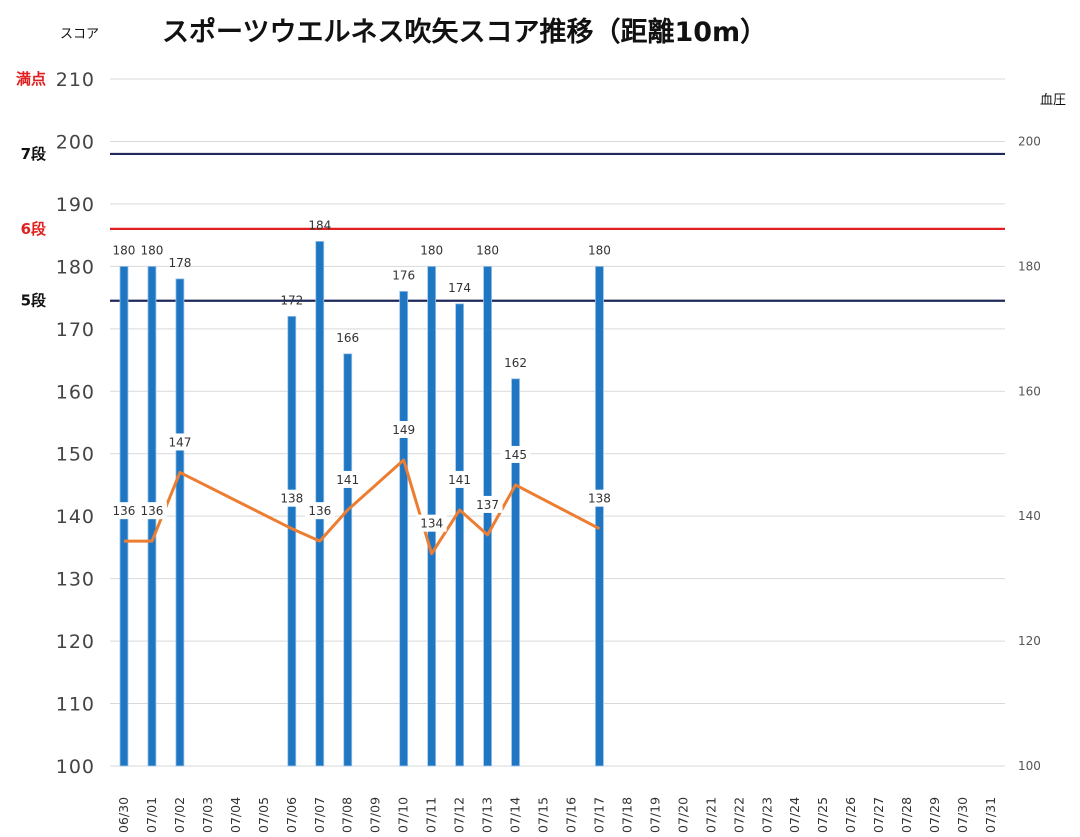  What do you see at coordinates (654, 815) in the screenshot?
I see `x-tick-label: 07/19` at bounding box center [654, 815].